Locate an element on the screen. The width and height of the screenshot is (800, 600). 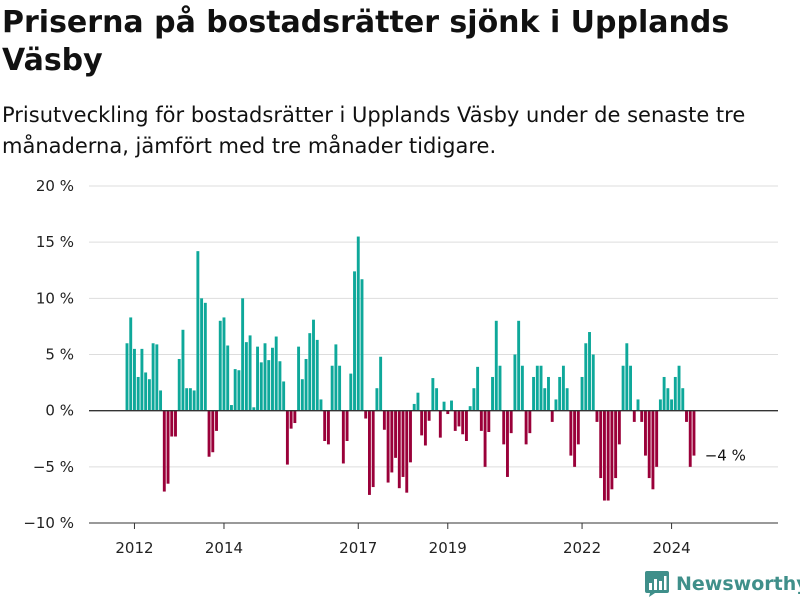
y-tick-label: 10 % is located at coordinates (55, 298).